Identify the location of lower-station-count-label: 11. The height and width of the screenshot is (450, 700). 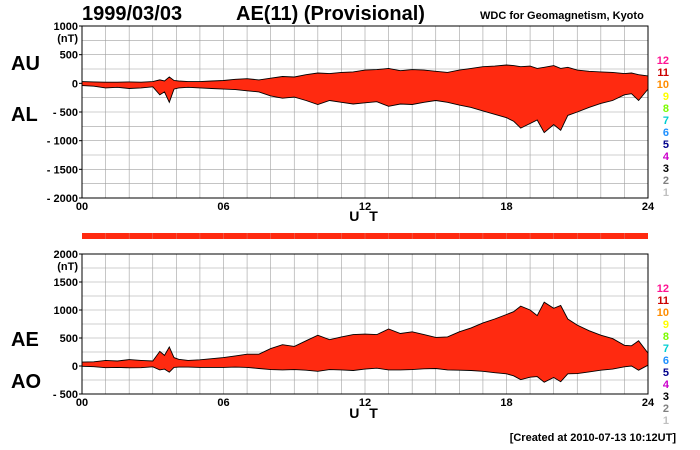
(663, 301).